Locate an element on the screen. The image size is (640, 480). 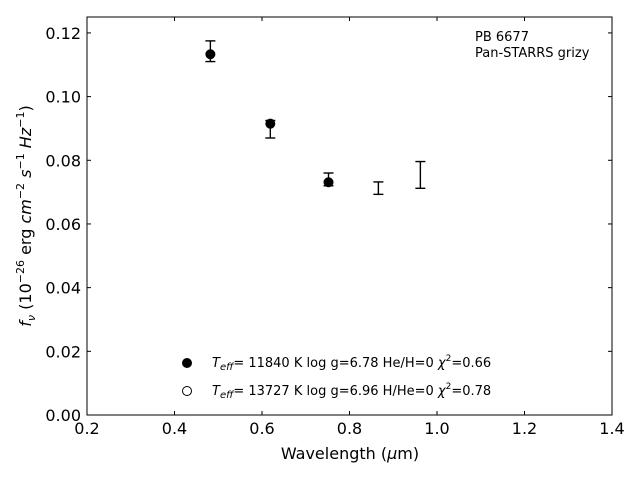
x-tick-label: 1.0 is located at coordinates (436, 428).